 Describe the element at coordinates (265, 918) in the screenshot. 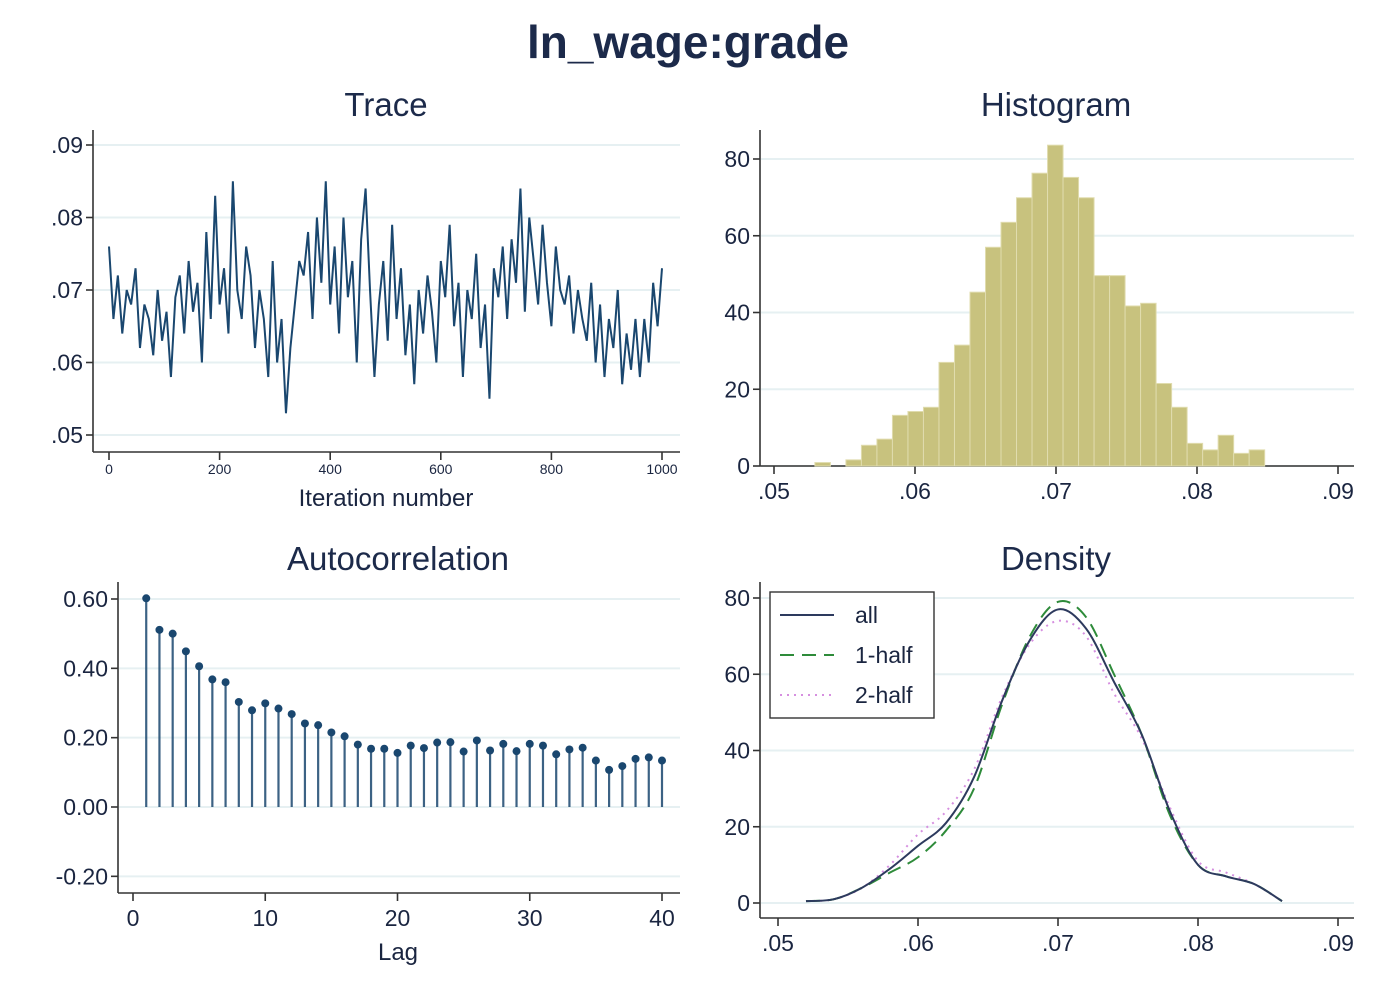

I see `x-tick-label: 10` at that location.